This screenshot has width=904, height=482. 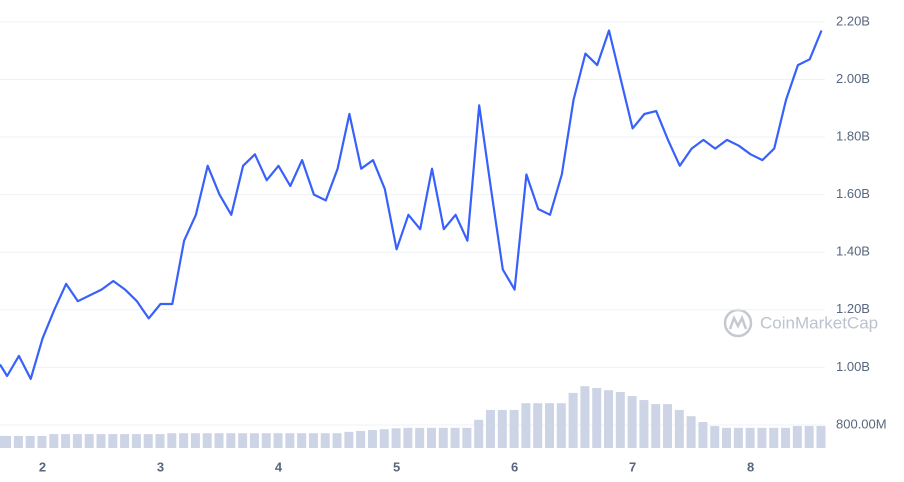 I want to click on watermark-logo, so click(x=738, y=323).